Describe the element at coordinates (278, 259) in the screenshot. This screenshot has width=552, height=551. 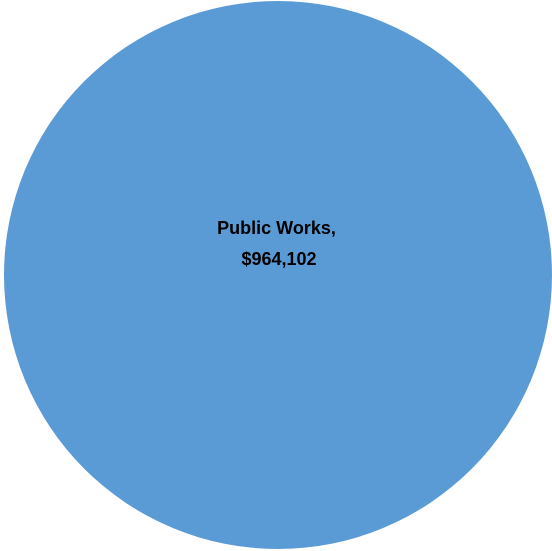
I see `slice-label-value: $964,102` at that location.